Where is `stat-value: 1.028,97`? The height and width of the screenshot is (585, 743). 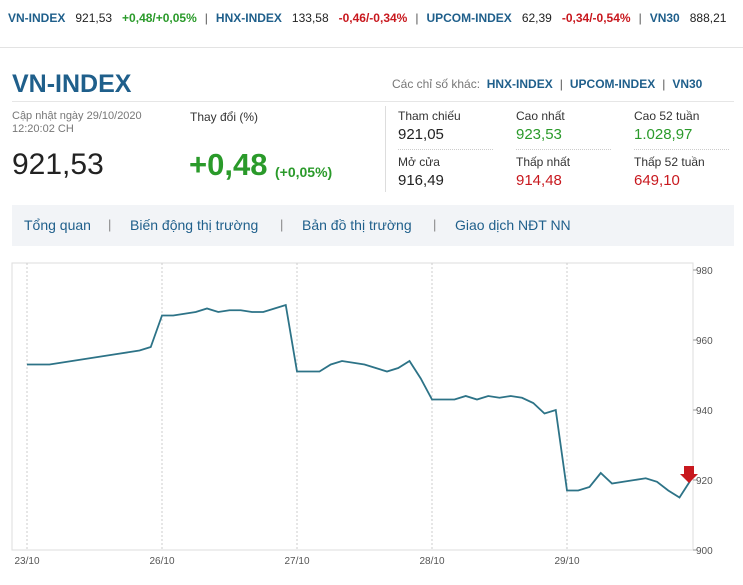 stat-value: 1.028,97 is located at coordinates (663, 134).